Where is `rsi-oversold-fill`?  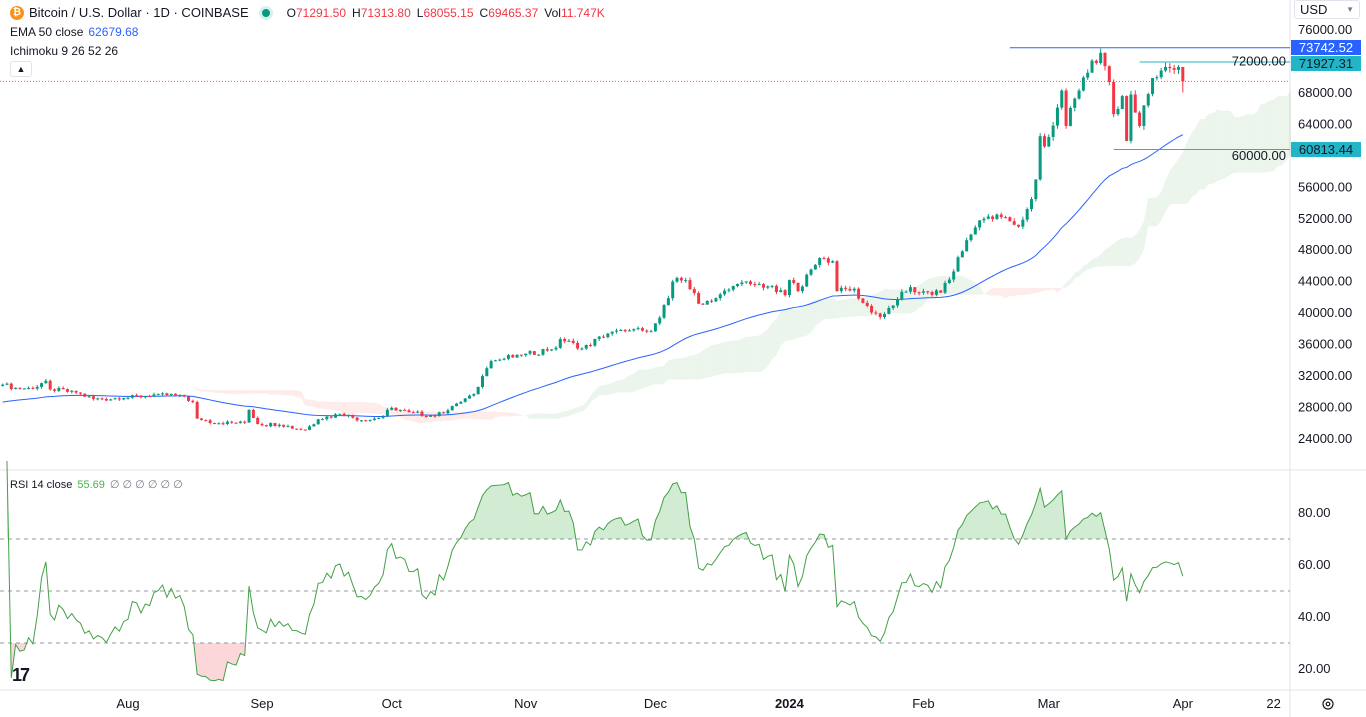
rsi-oversold-fill is located at coordinates (594, 662).